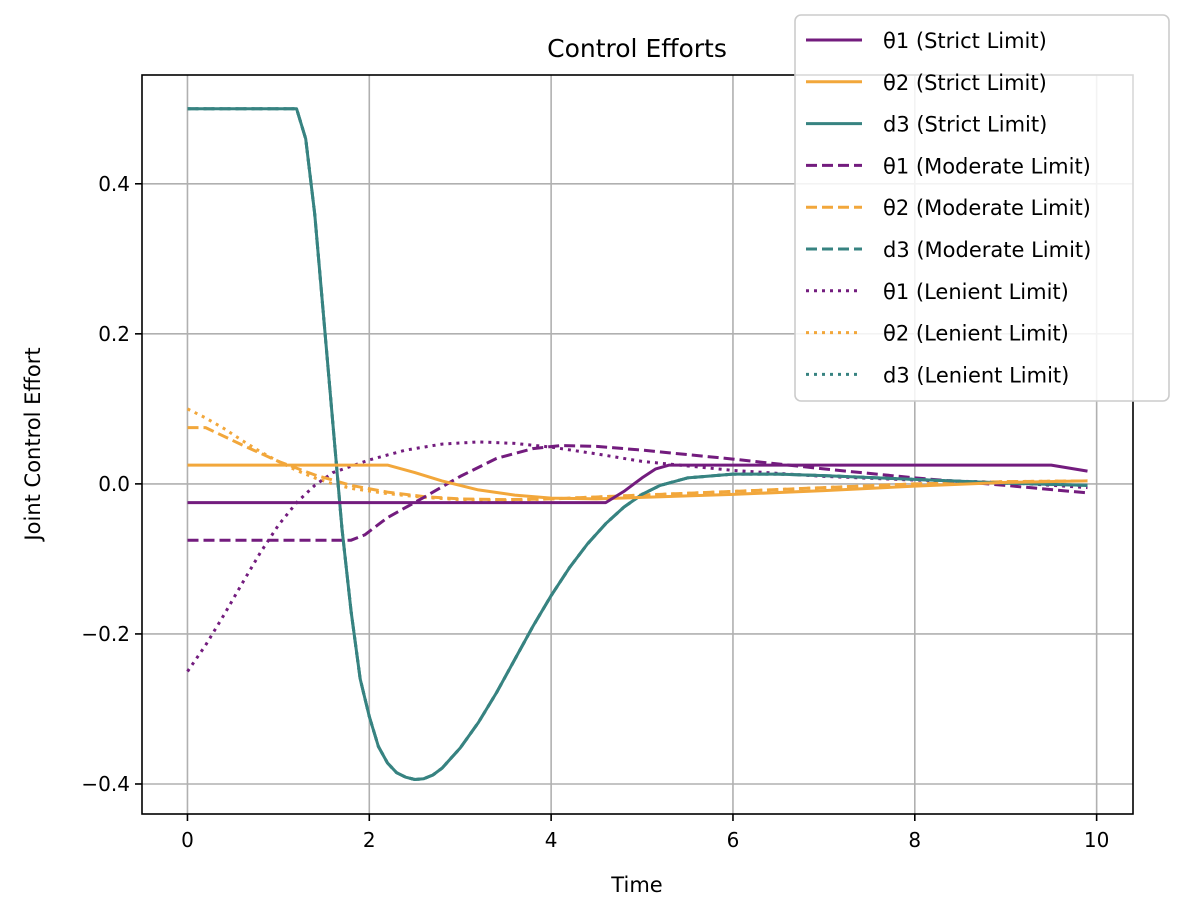 This screenshot has width=1184, height=916. Describe the element at coordinates (987, 208) in the screenshot. I see `legend-label: θ2 (Moderate Limit)` at that location.